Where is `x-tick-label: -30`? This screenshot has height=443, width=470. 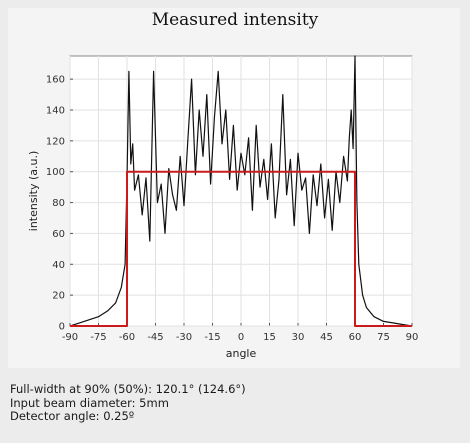
x-tick-label: -30 is located at coordinates (184, 337).